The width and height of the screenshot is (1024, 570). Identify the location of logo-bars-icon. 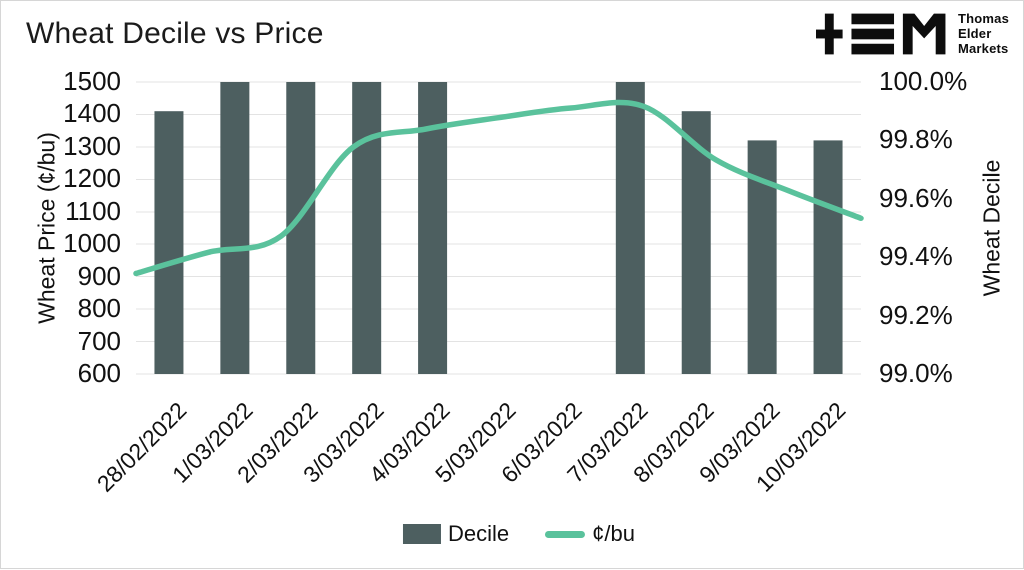
(872, 18).